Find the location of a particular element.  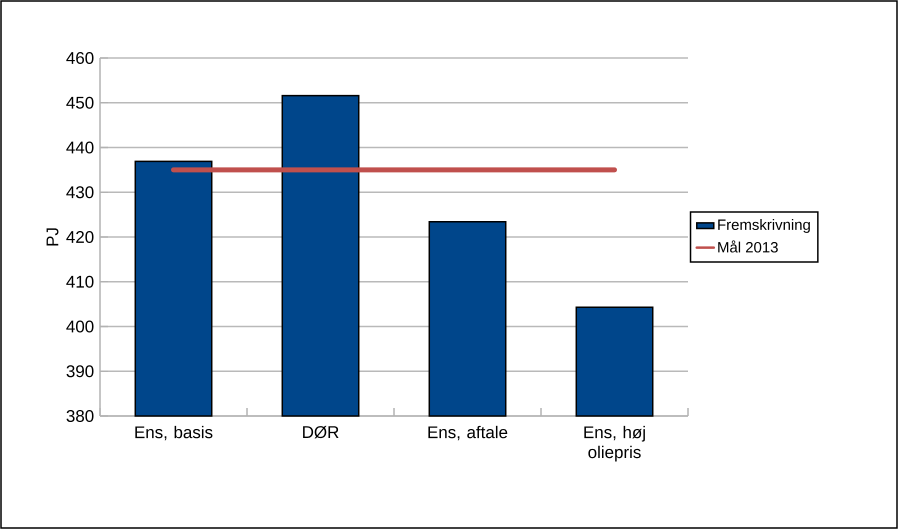

y-tick-label: 460 is located at coordinates (80, 58).